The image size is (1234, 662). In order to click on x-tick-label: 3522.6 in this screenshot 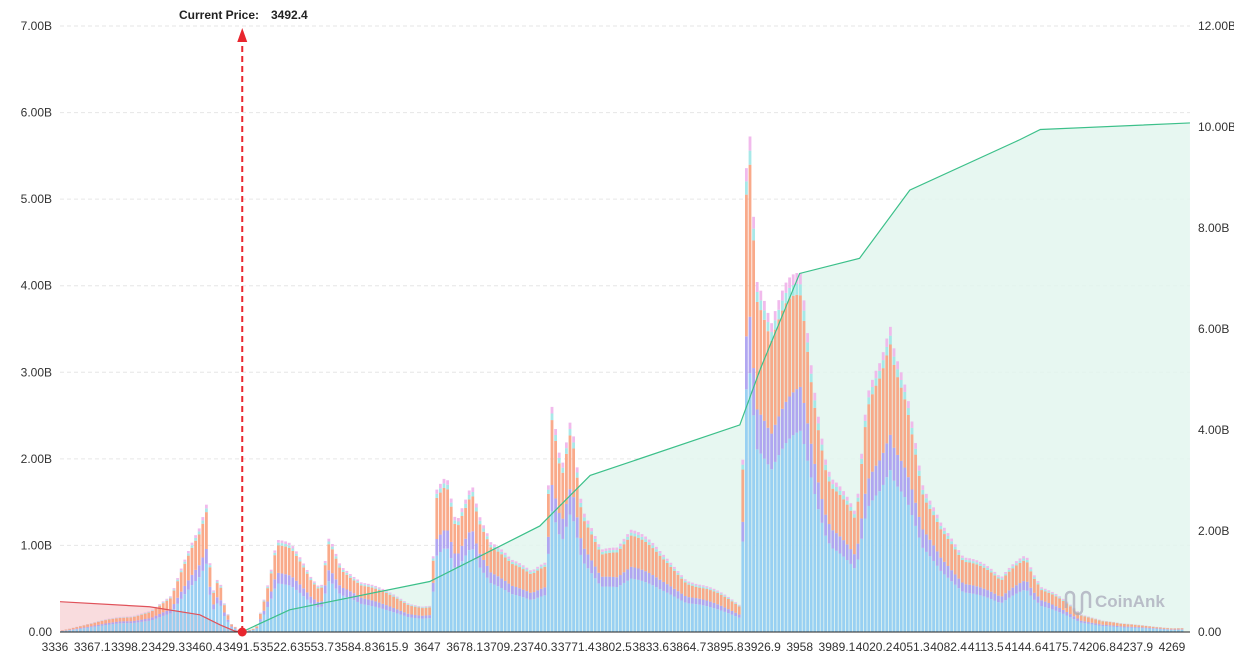, I will do `click(278, 647)`.